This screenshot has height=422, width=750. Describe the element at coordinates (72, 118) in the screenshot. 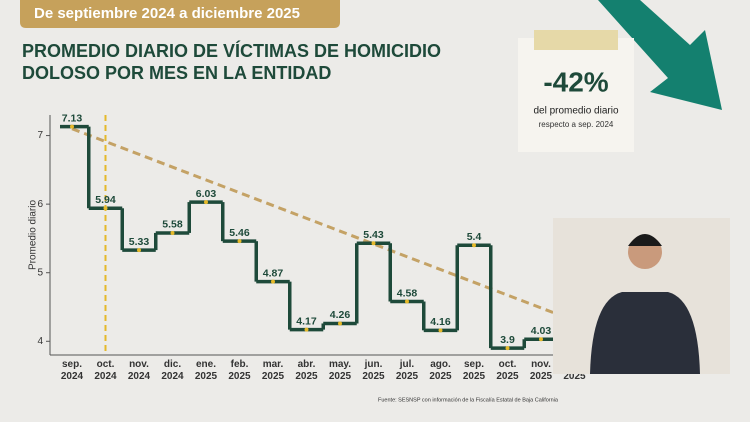

I see `value-label: 7.13` at that location.